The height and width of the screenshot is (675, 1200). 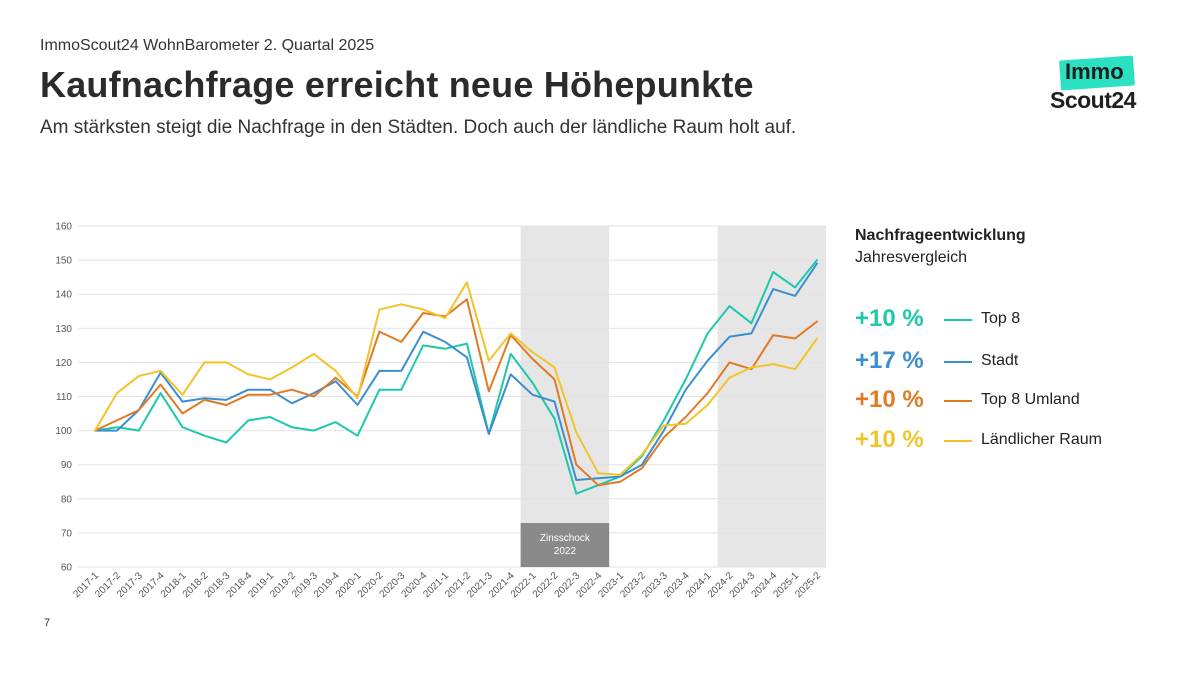 I want to click on legend-item-stadt: +17 % Stadt, so click(x=1005, y=362).